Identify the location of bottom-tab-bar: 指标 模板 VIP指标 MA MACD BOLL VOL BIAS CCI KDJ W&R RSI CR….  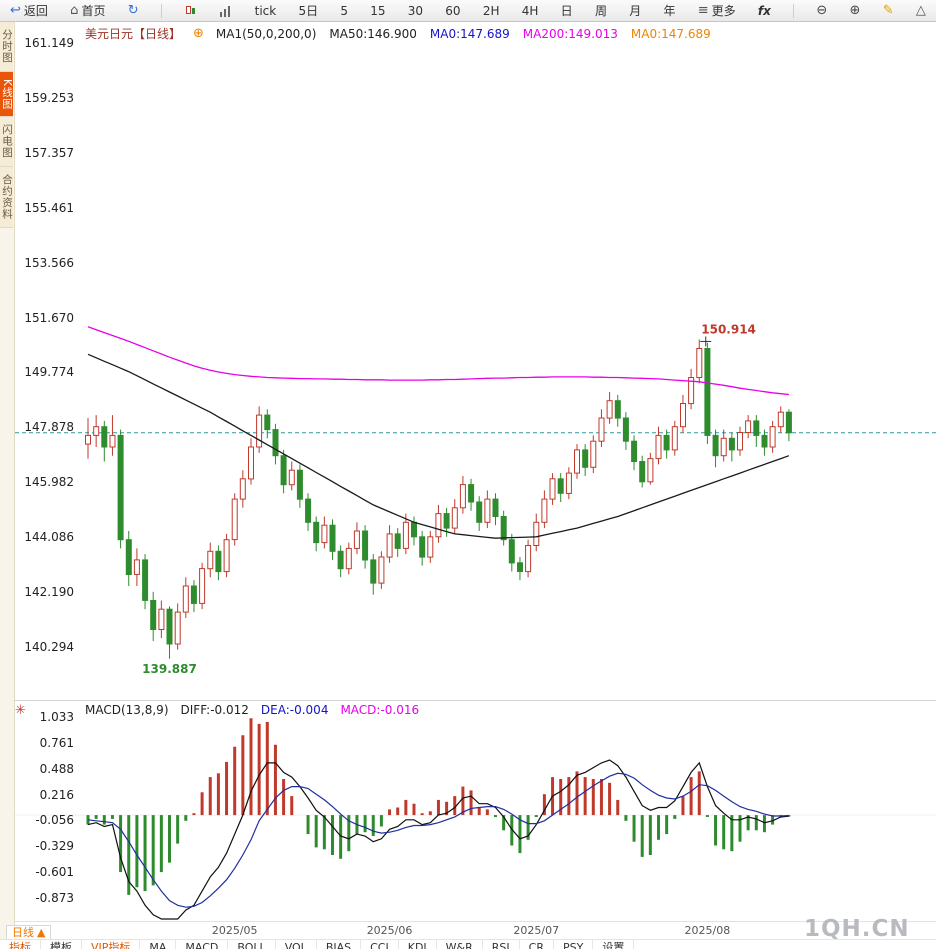
(468, 944).